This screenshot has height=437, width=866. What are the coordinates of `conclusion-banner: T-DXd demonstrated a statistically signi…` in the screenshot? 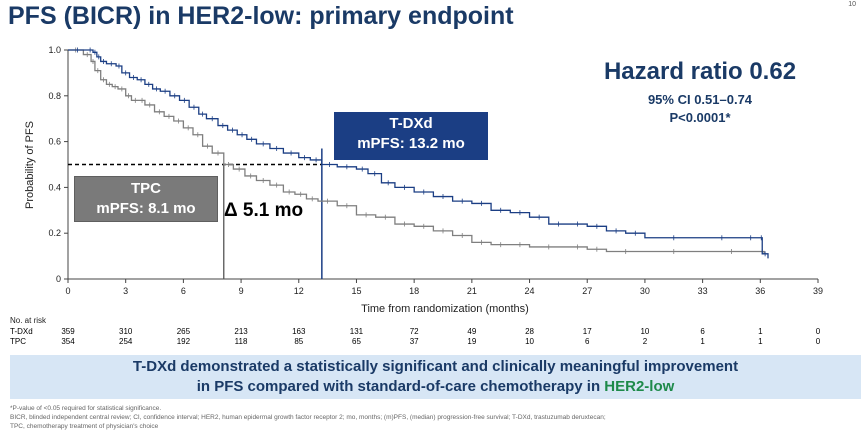 It's located at (435, 377).